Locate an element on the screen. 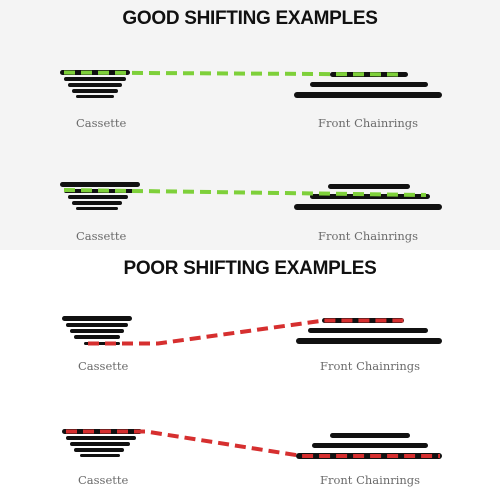  good-example-1-diagram is located at coordinates (251, 84).